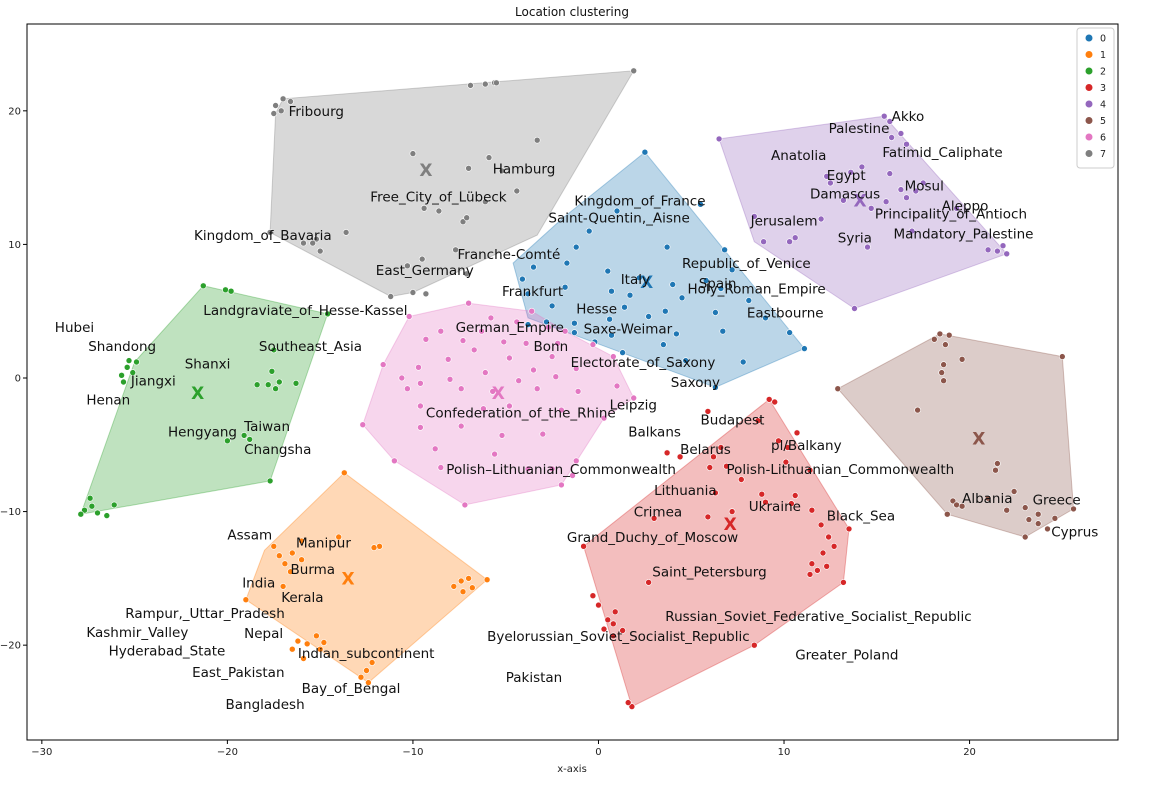 The image size is (1156, 788). What do you see at coordinates (775, 507) in the screenshot?
I see `point-label: Ukraine` at bounding box center [775, 507].